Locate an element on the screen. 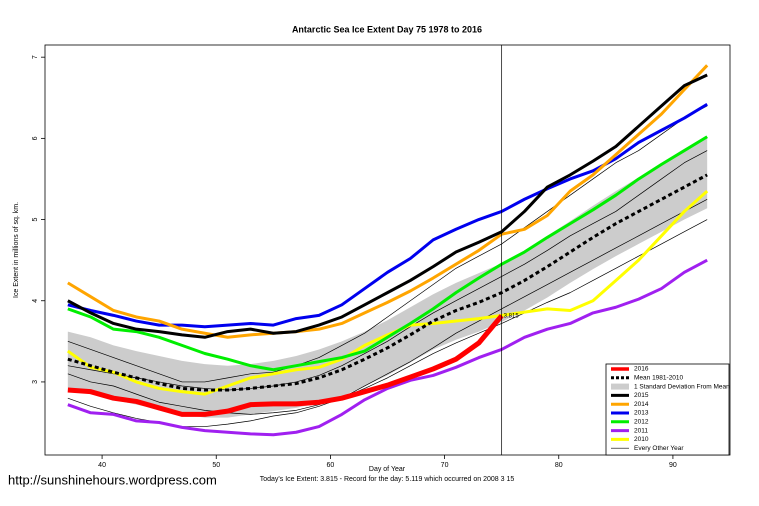 The width and height of the screenshot is (759, 506). legend-label: Mean 1981-2010 is located at coordinates (659, 378).